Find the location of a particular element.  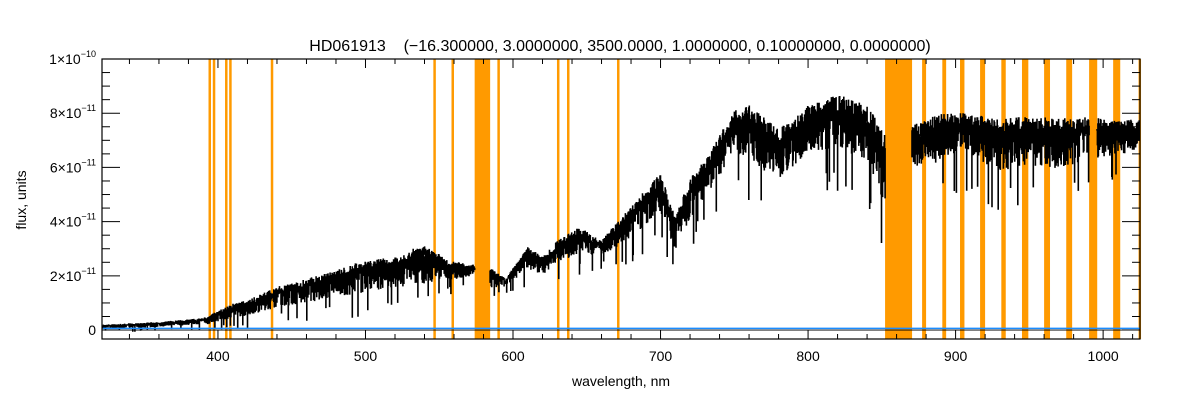

x-tick-label: 900 is located at coordinates (956, 356).